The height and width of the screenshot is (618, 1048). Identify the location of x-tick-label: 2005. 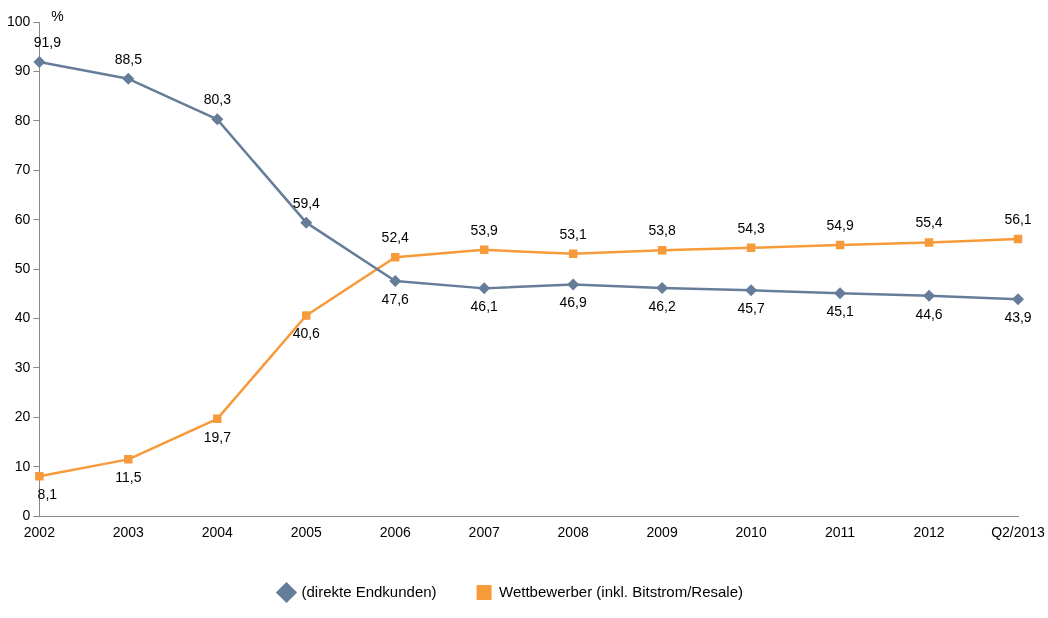
(306, 532).